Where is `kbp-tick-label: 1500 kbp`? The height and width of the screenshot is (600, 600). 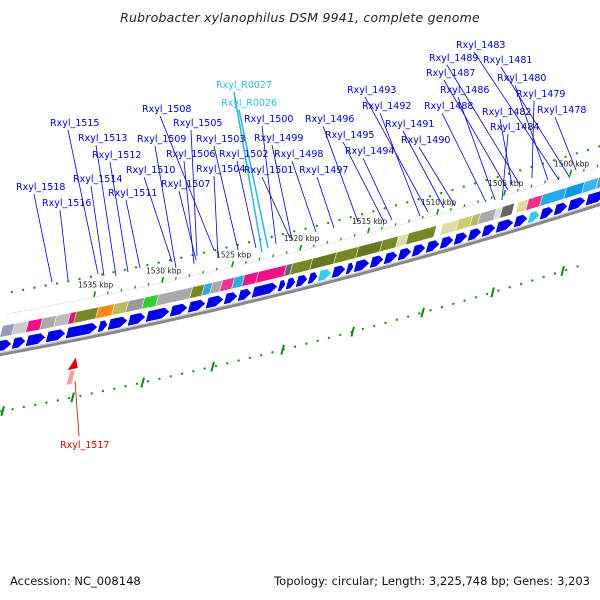
kbp-tick-label: 1500 kbp is located at coordinates (572, 163).